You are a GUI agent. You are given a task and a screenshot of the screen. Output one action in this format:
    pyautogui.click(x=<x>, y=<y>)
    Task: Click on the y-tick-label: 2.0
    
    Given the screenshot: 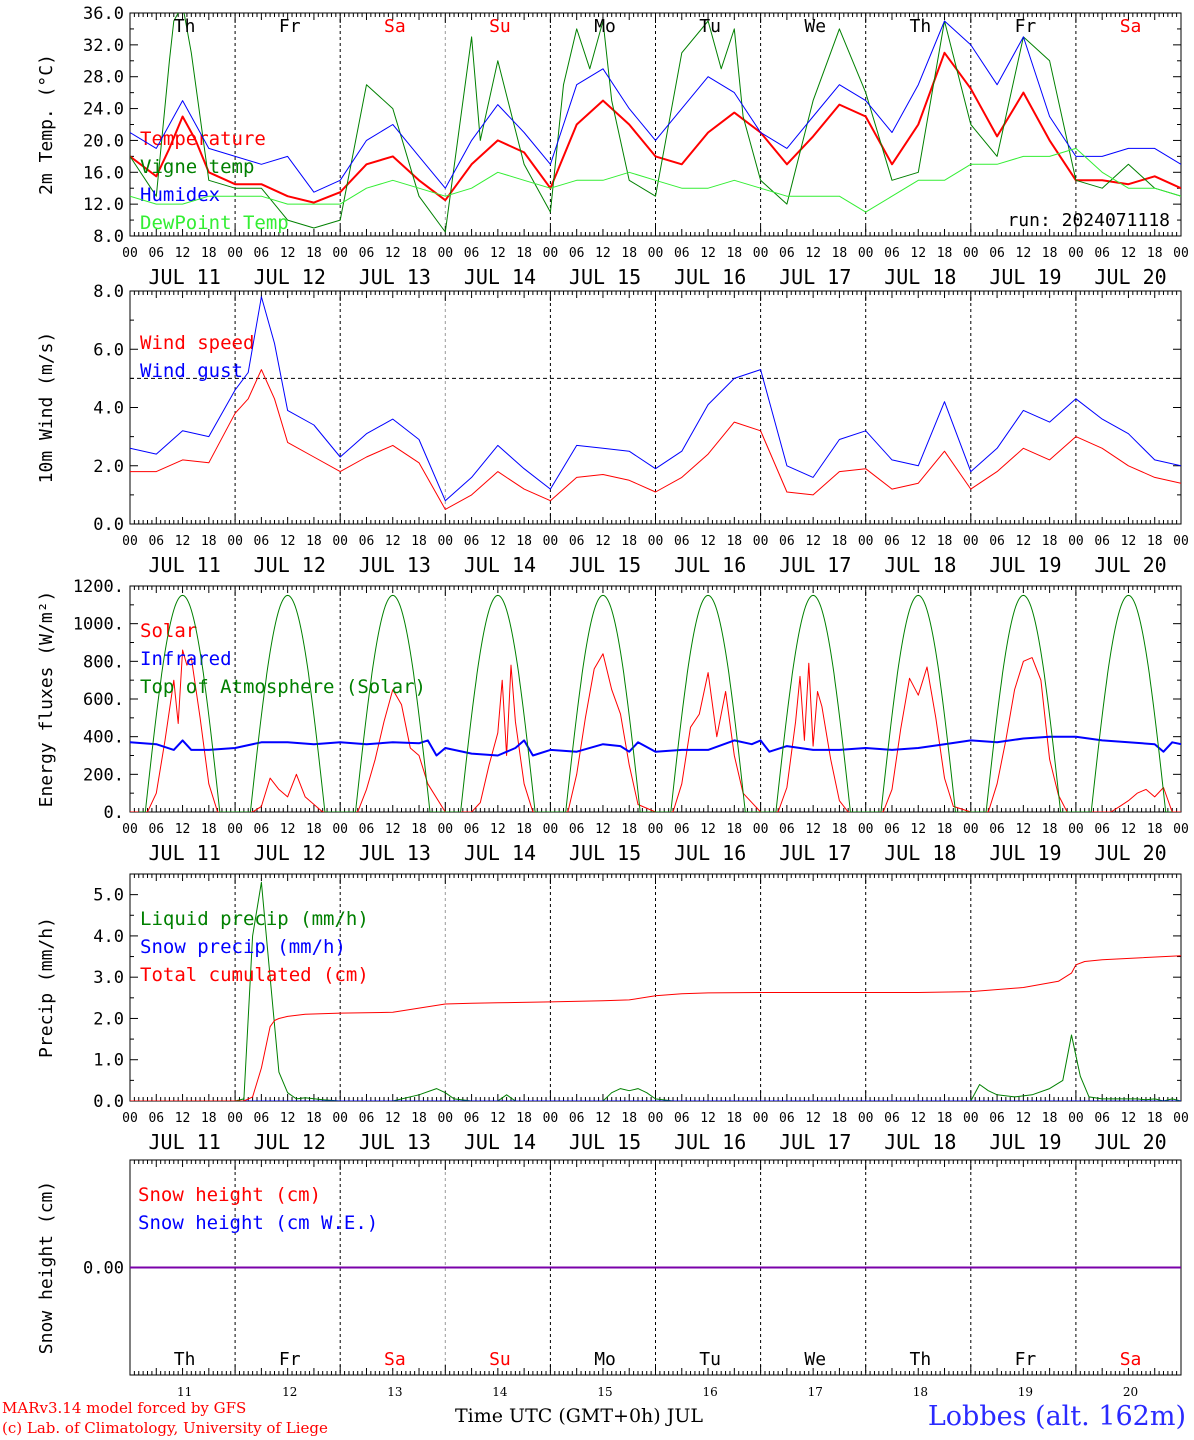 What is the action you would take?
    pyautogui.click(x=108, y=467)
    